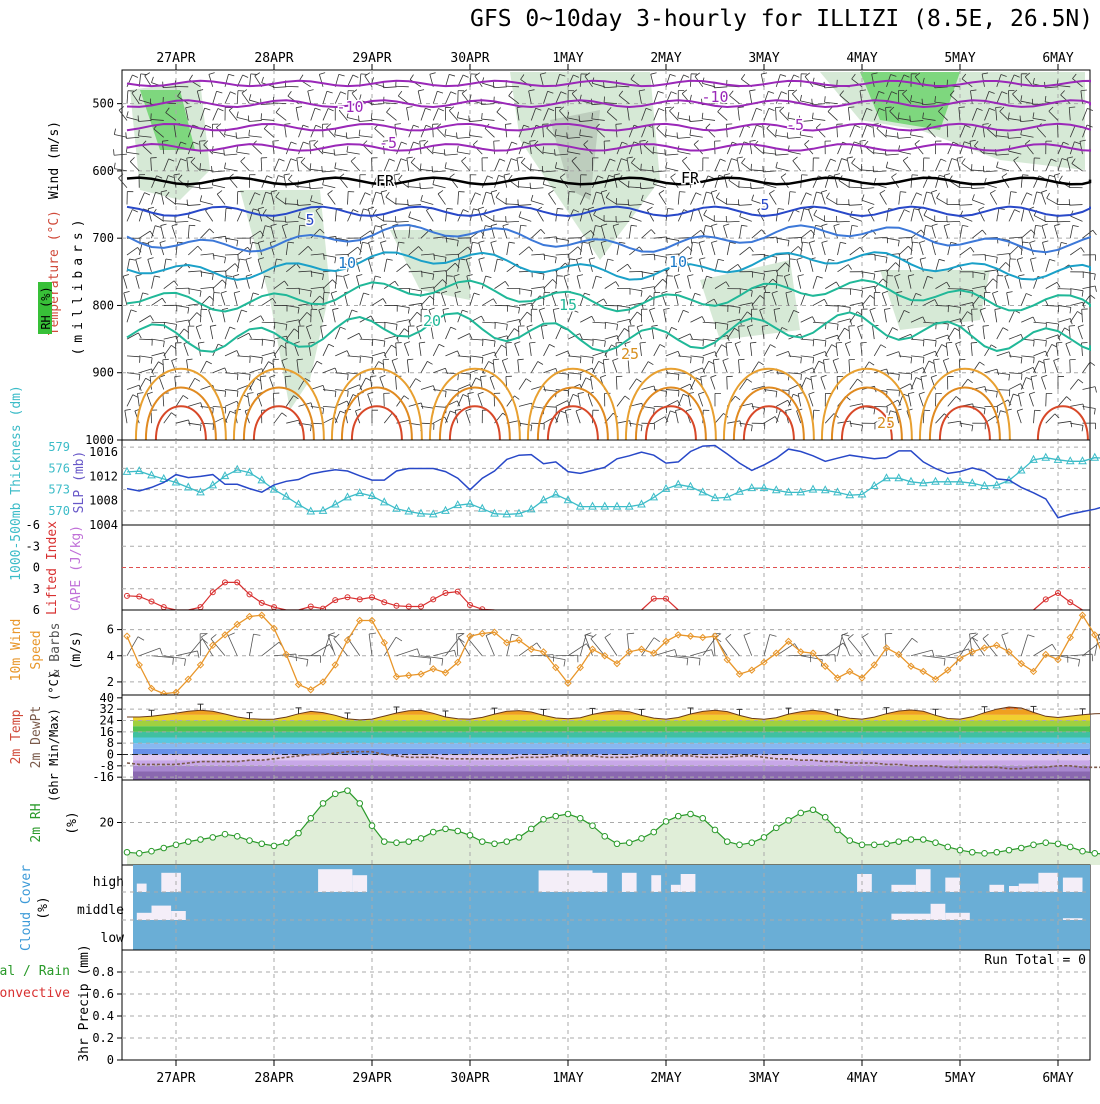 The image size is (1100, 1104). Describe the element at coordinates (110, 1060) in the screenshot. I see `y-tick-label: 0` at that location.